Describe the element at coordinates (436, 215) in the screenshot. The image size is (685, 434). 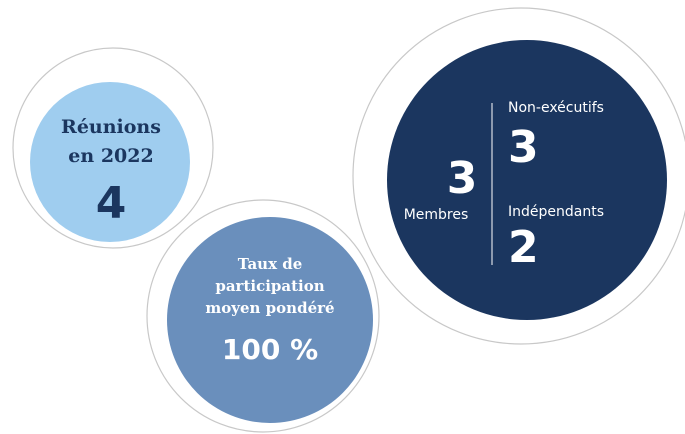
I see `label: Membres` at that location.